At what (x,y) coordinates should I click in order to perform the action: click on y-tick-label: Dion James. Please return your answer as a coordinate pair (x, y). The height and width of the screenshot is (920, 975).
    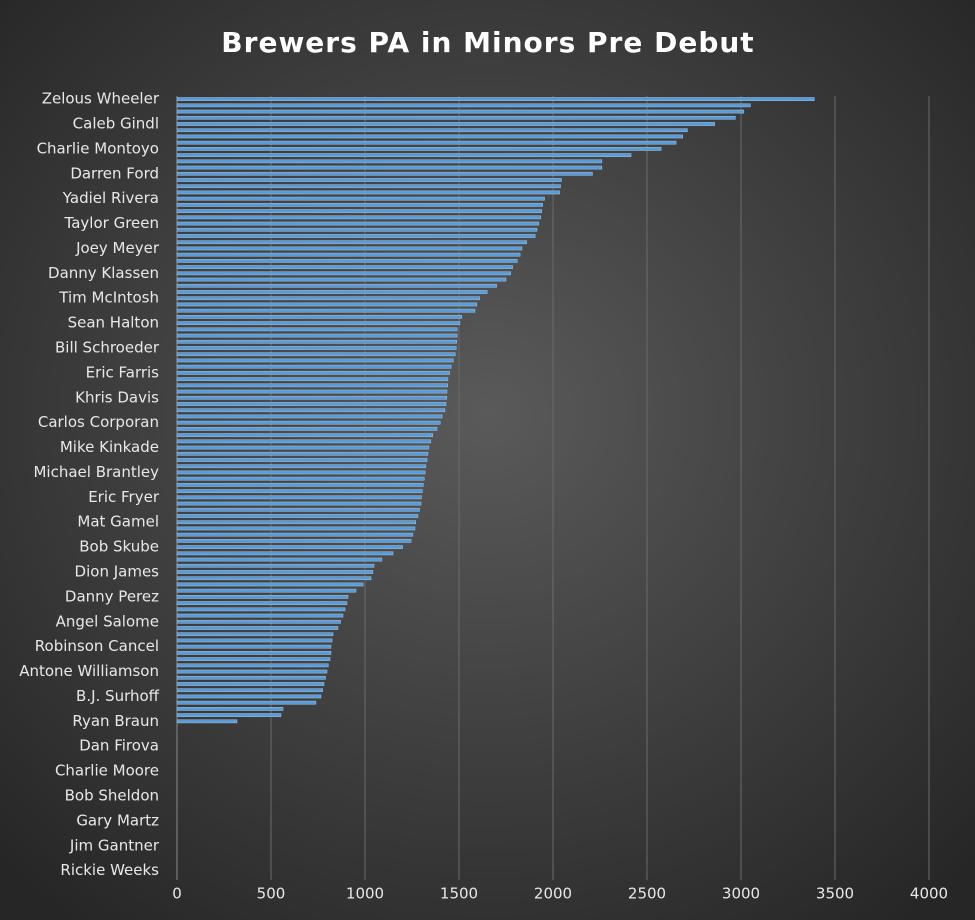
    Looking at the image, I should click on (117, 572).